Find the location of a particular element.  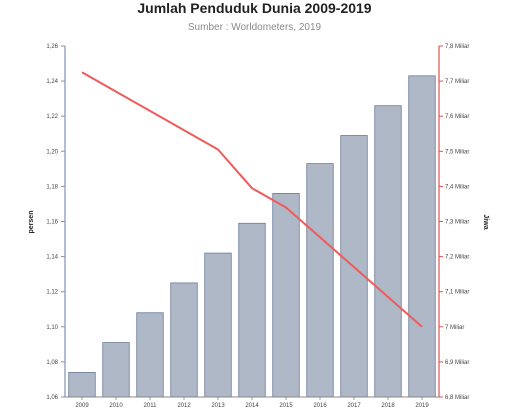

chart-title: Jumlah Penduduk Dunia 2009-2019 is located at coordinates (254, 8).